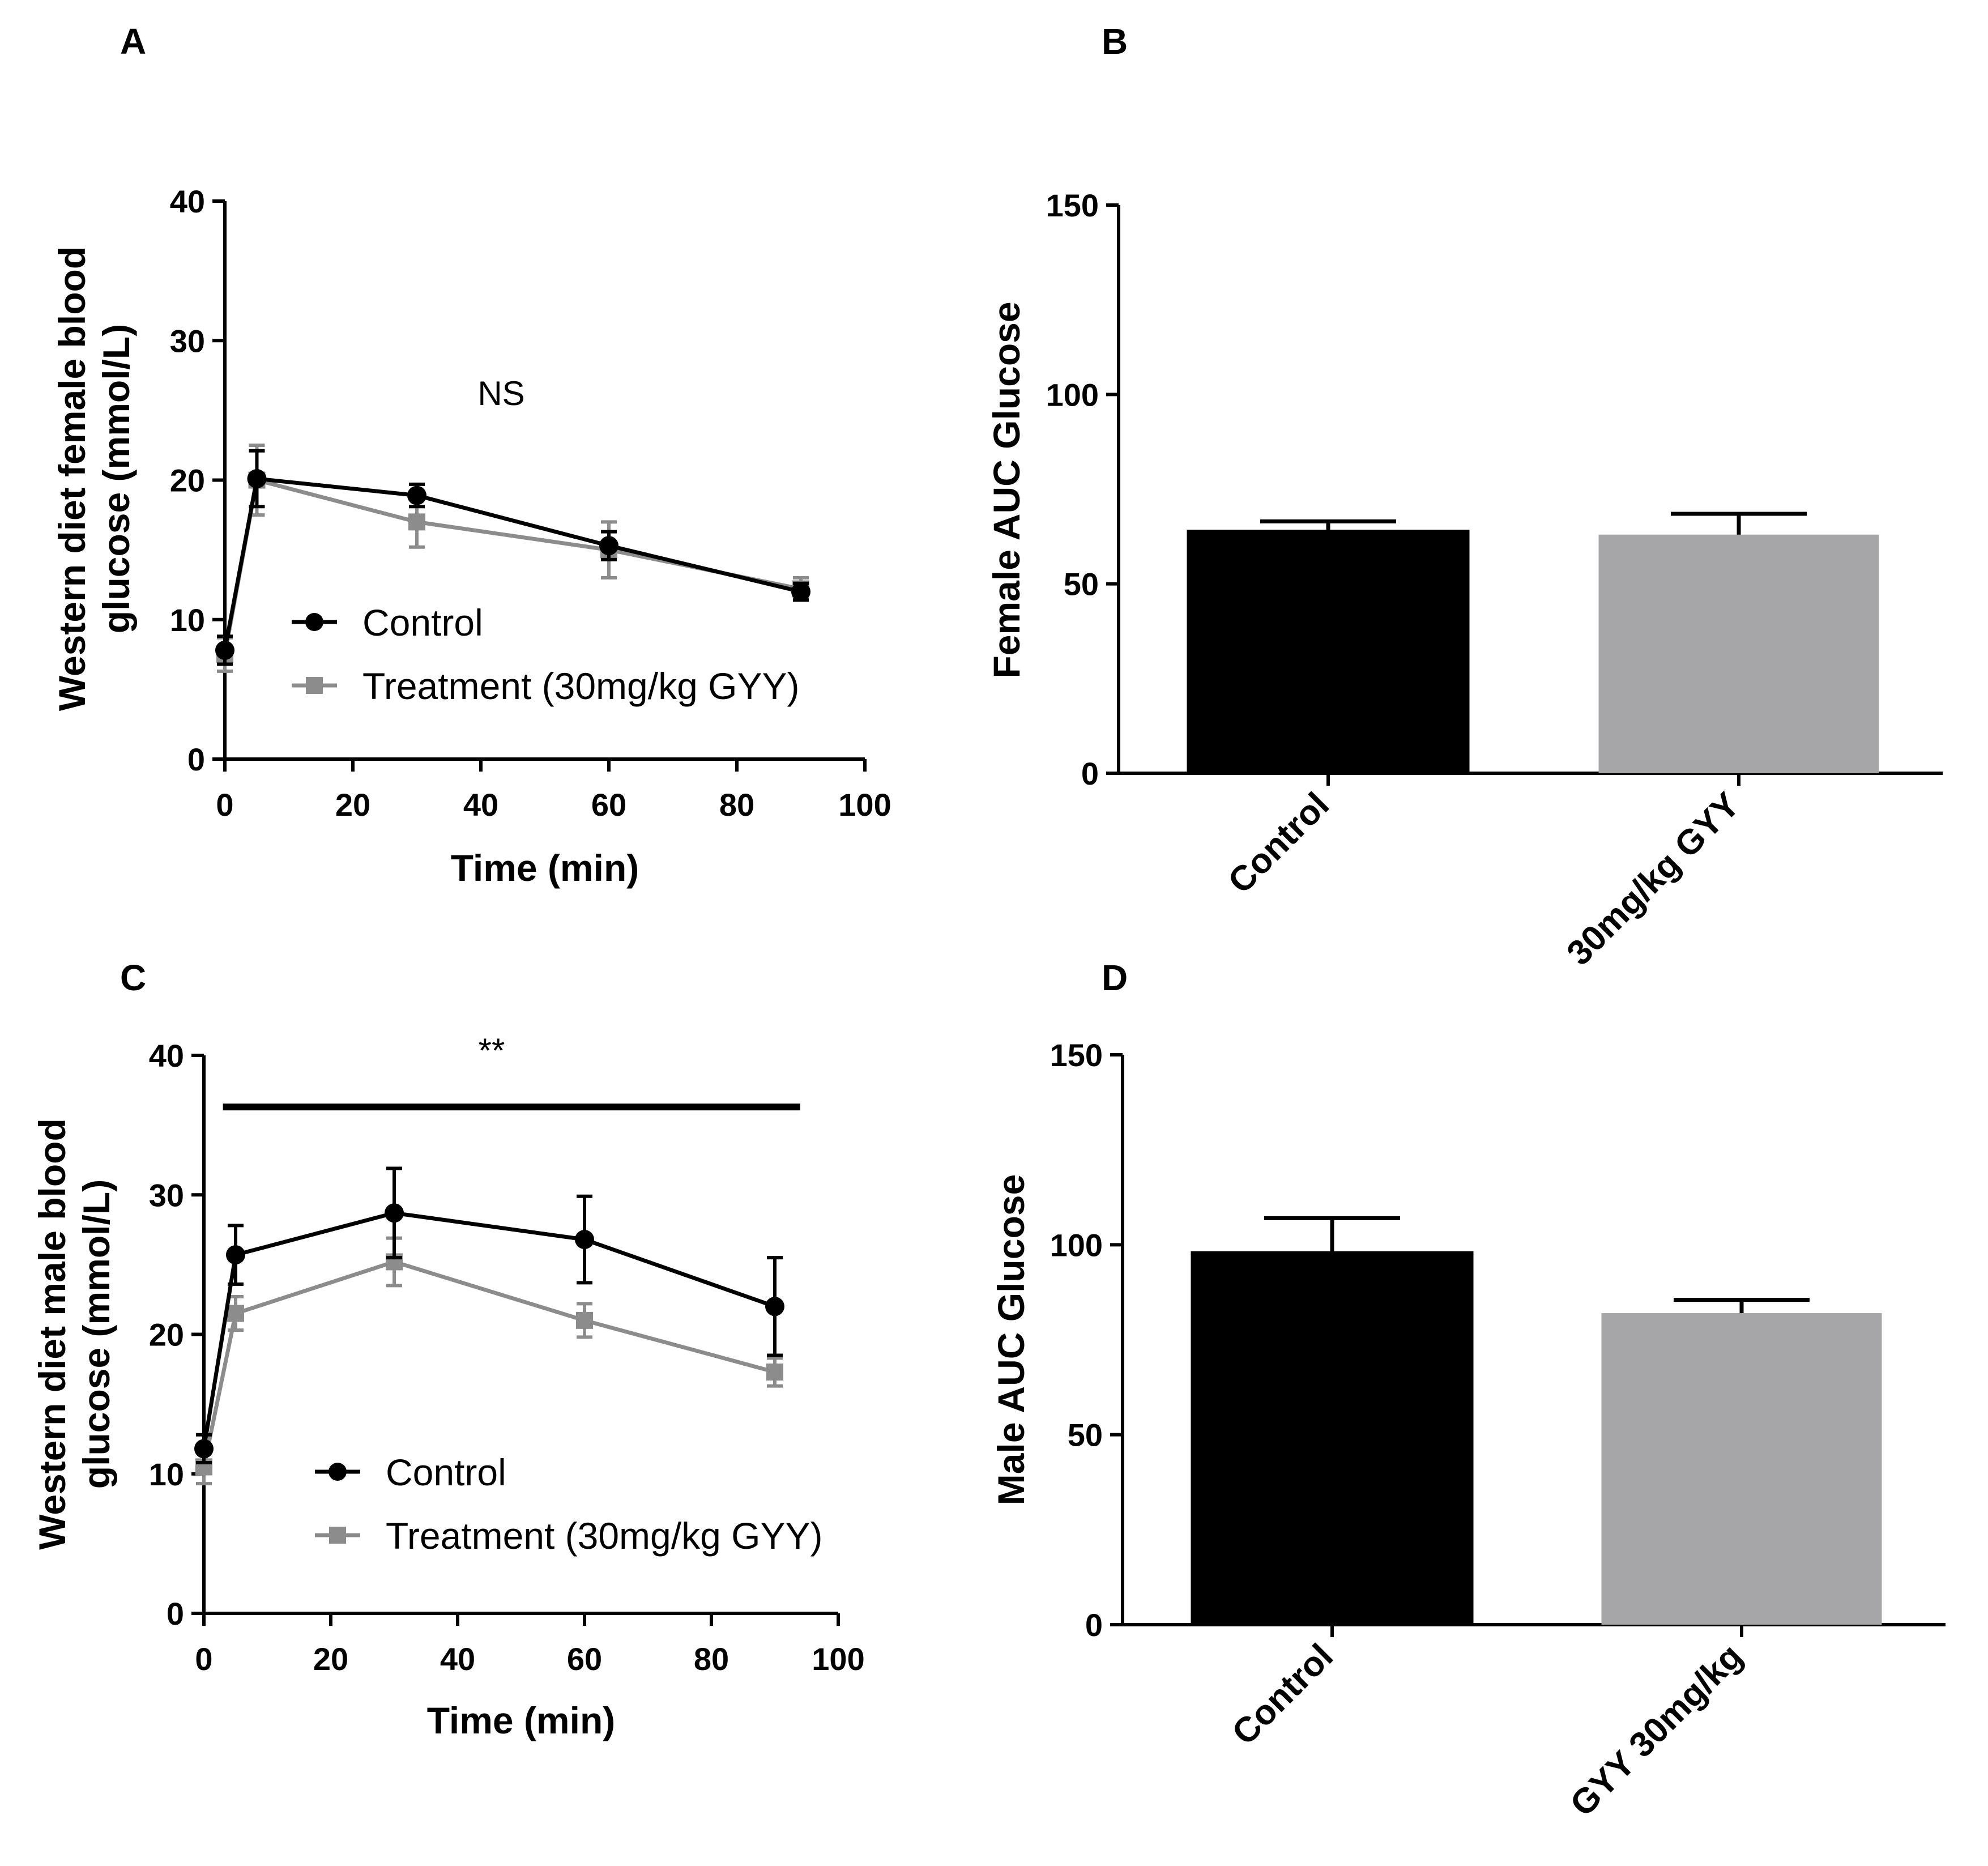  What do you see at coordinates (116, 478) in the screenshot?
I see `panel-a-y-axis-title-line-2: glucose (mmol/L)` at bounding box center [116, 478].